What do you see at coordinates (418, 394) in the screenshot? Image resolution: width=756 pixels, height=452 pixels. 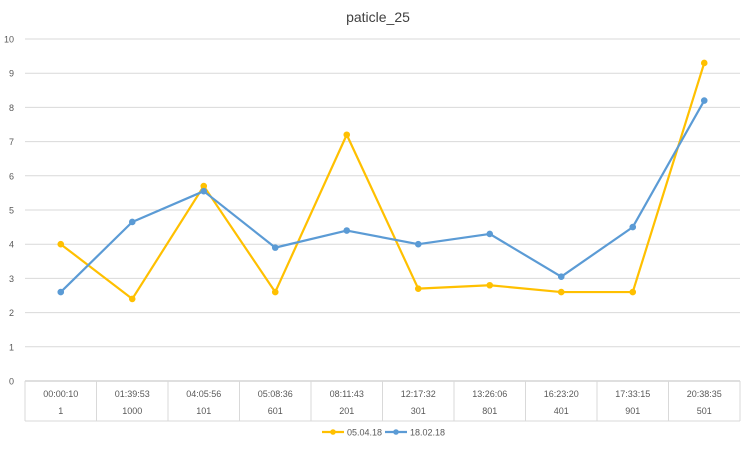 I see `x-tick-label-time: 12:17:32` at bounding box center [418, 394].